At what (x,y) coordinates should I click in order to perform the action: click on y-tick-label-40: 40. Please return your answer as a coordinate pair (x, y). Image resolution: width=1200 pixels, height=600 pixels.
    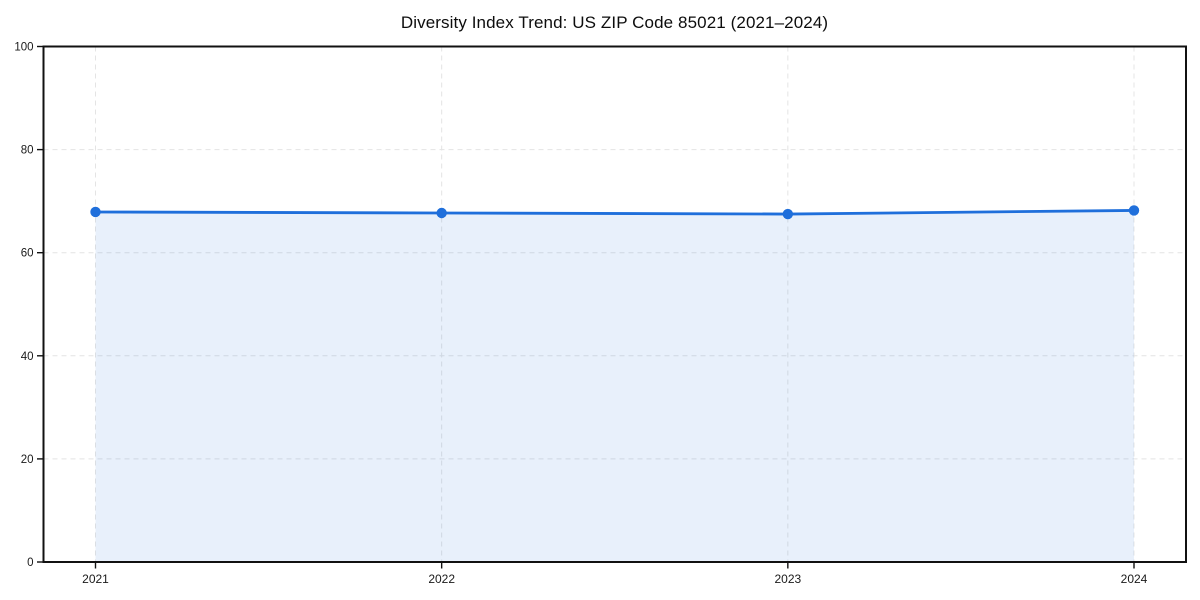
    Looking at the image, I should click on (27, 357).